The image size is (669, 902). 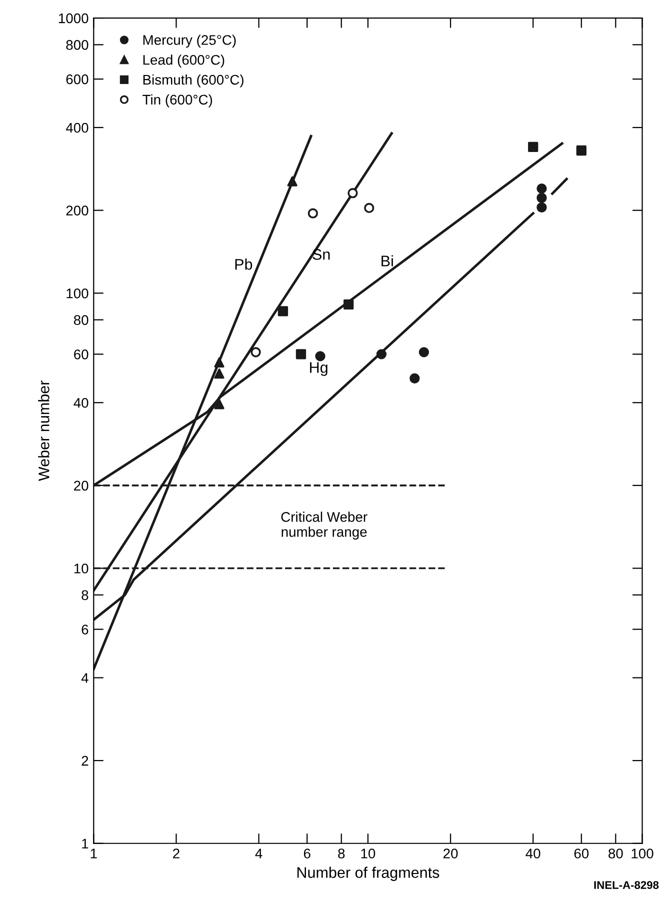 I want to click on y-tick-label: 60, so click(x=81, y=355).